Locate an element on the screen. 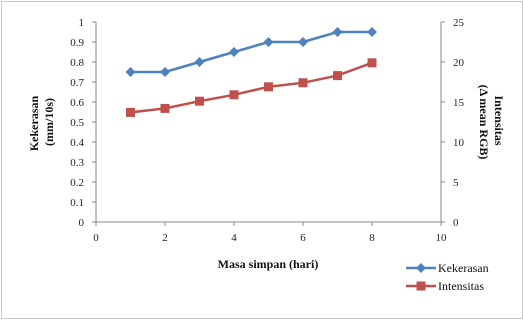 Image resolution: width=524 pixels, height=320 pixels. y-left-tick-label: 1 is located at coordinates (82, 23).